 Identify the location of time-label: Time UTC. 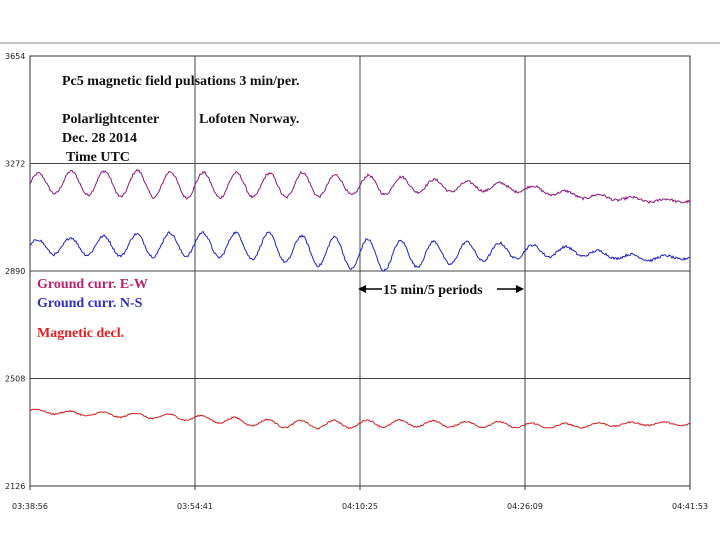
(98, 157).